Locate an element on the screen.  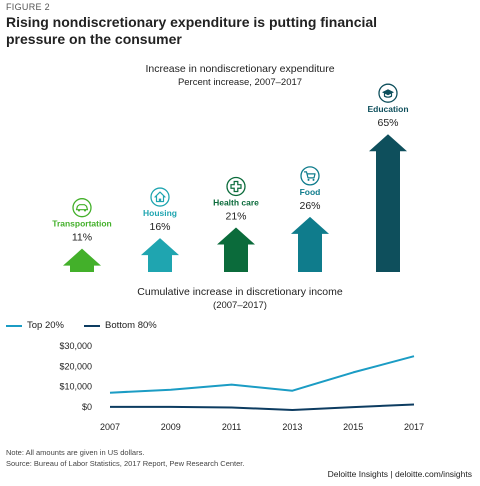
value-label-health-care: 21% is located at coordinates (235, 216).